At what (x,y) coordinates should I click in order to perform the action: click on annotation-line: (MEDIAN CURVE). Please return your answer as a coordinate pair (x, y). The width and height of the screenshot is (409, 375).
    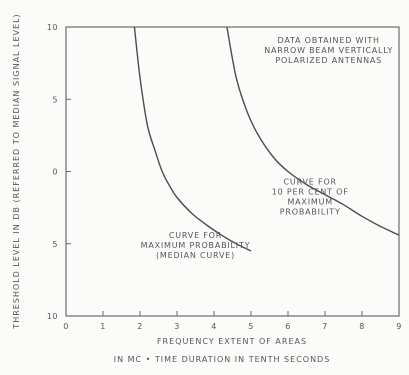
    Looking at the image, I should click on (195, 255).